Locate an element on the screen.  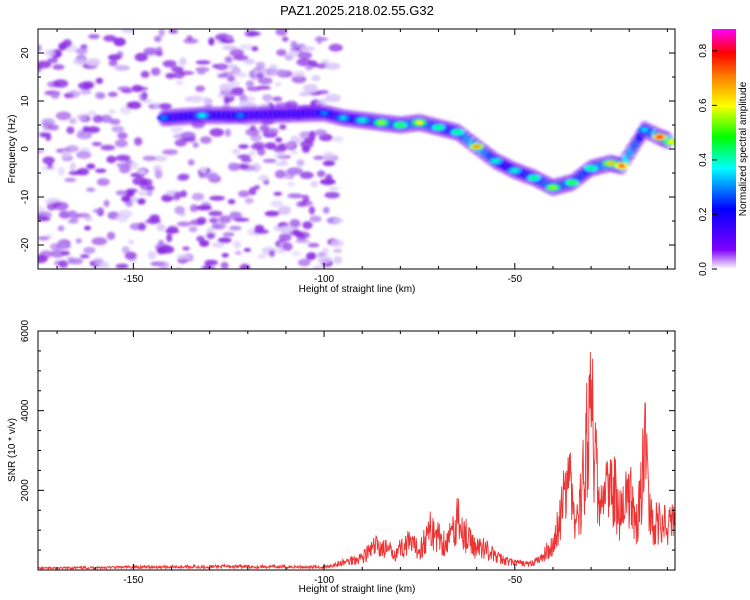
colorbar-tick-label: 0.4 is located at coordinates (703, 160).